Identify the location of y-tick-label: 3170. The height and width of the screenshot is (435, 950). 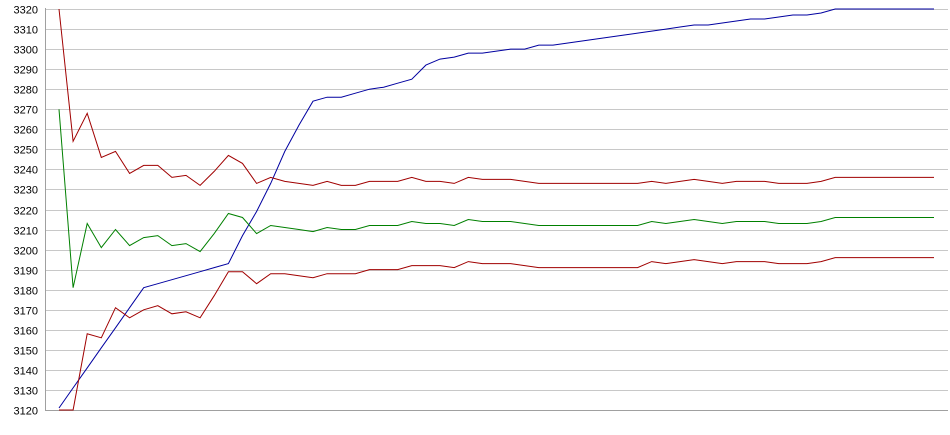
(26, 312).